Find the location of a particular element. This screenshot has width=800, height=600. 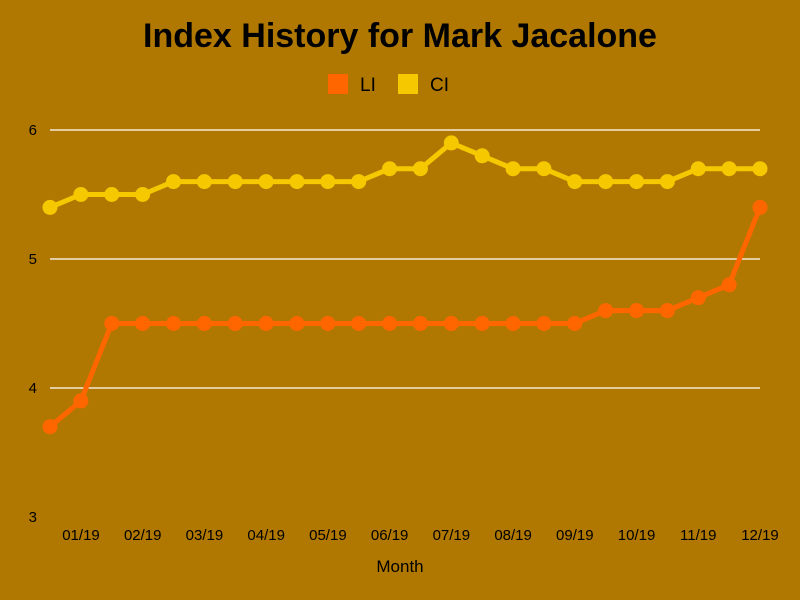

legend: LI CI is located at coordinates (388, 85).